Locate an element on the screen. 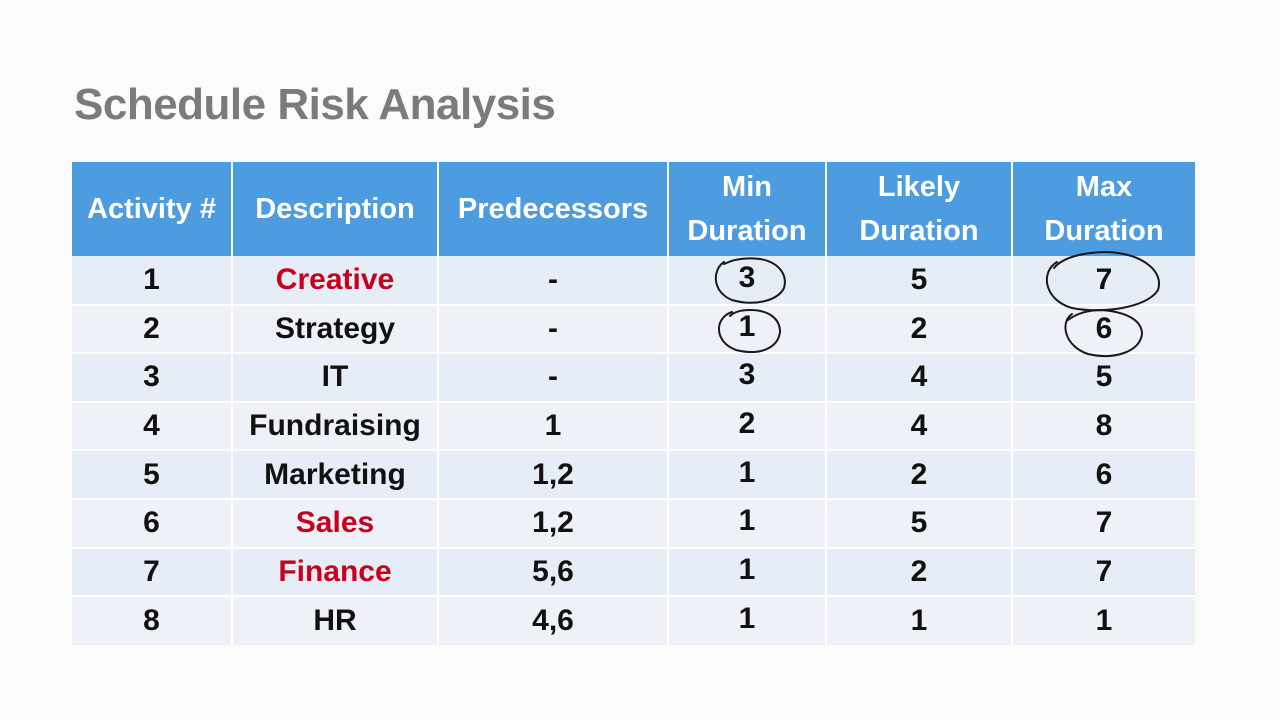 This screenshot has height=720, width=1280. cell-description: HR is located at coordinates (335, 620).